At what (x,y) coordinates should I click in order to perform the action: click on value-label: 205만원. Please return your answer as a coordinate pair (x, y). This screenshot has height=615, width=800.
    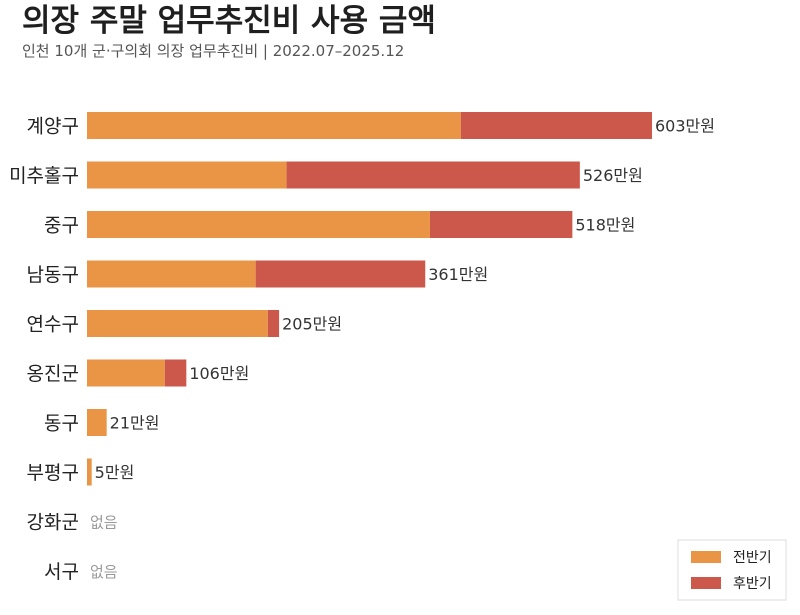
    Looking at the image, I should click on (312, 324).